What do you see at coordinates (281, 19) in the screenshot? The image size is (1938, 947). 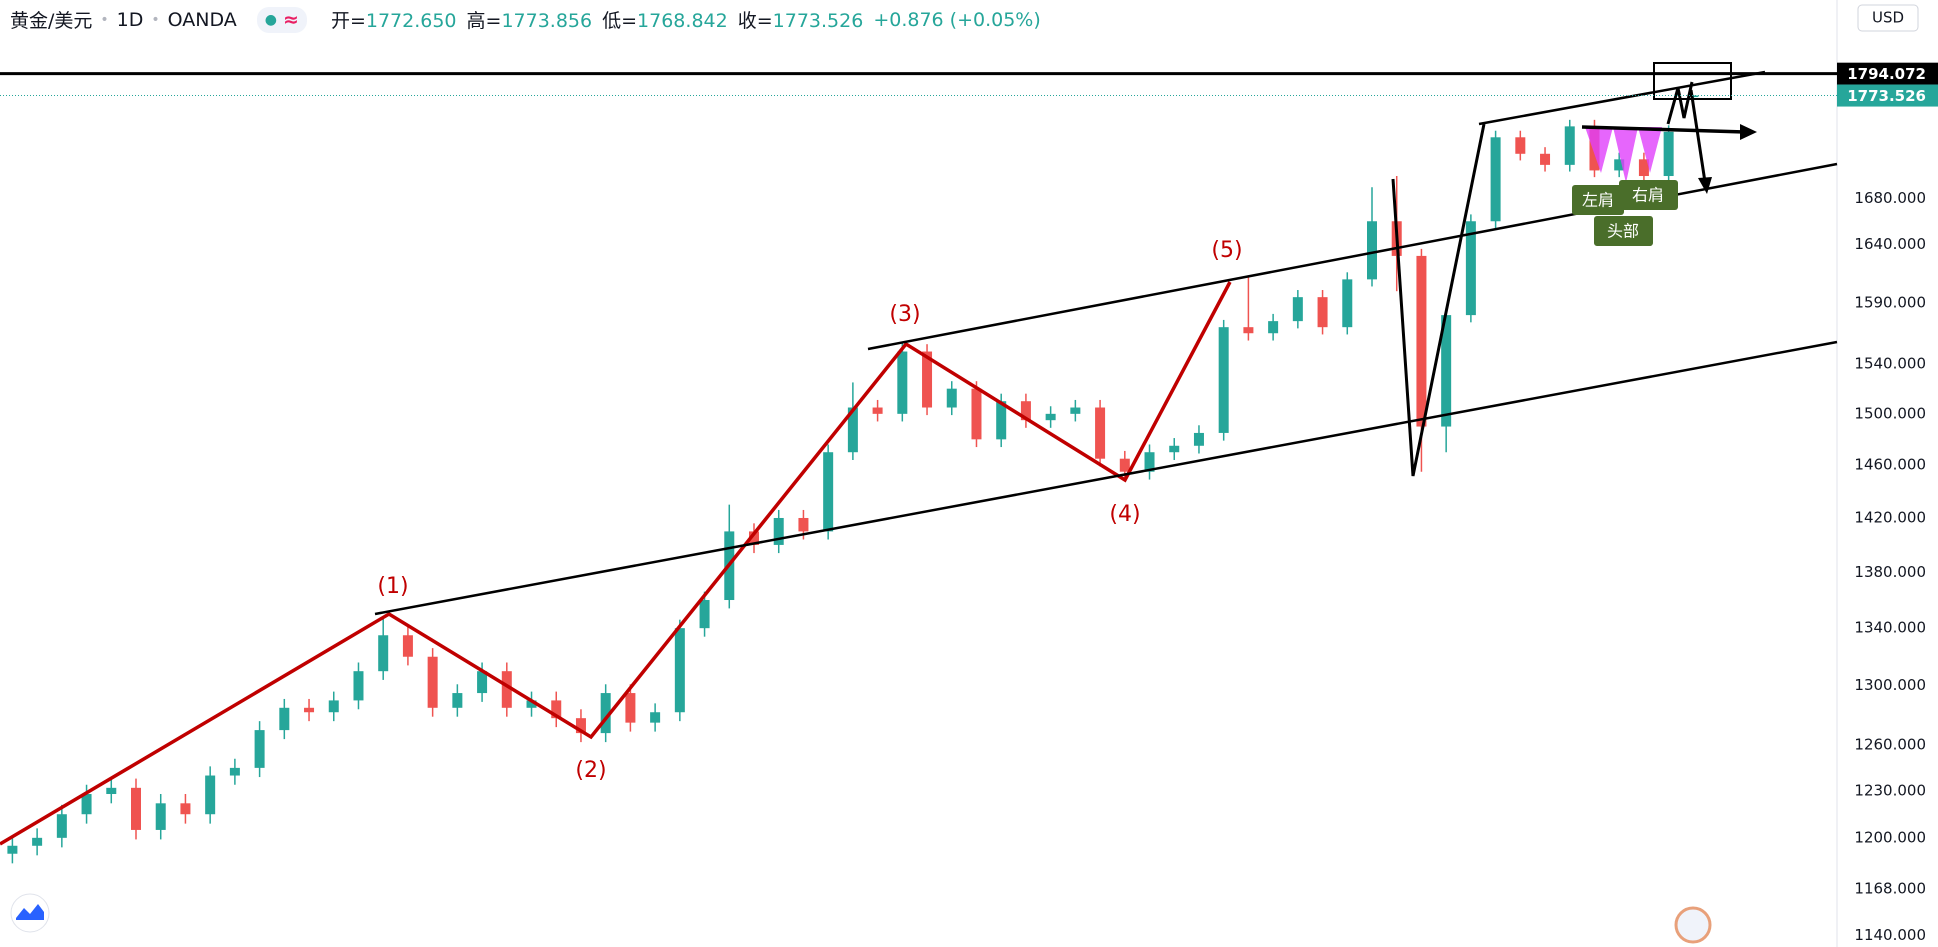 I see `status-badge: ● ≈` at bounding box center [281, 19].